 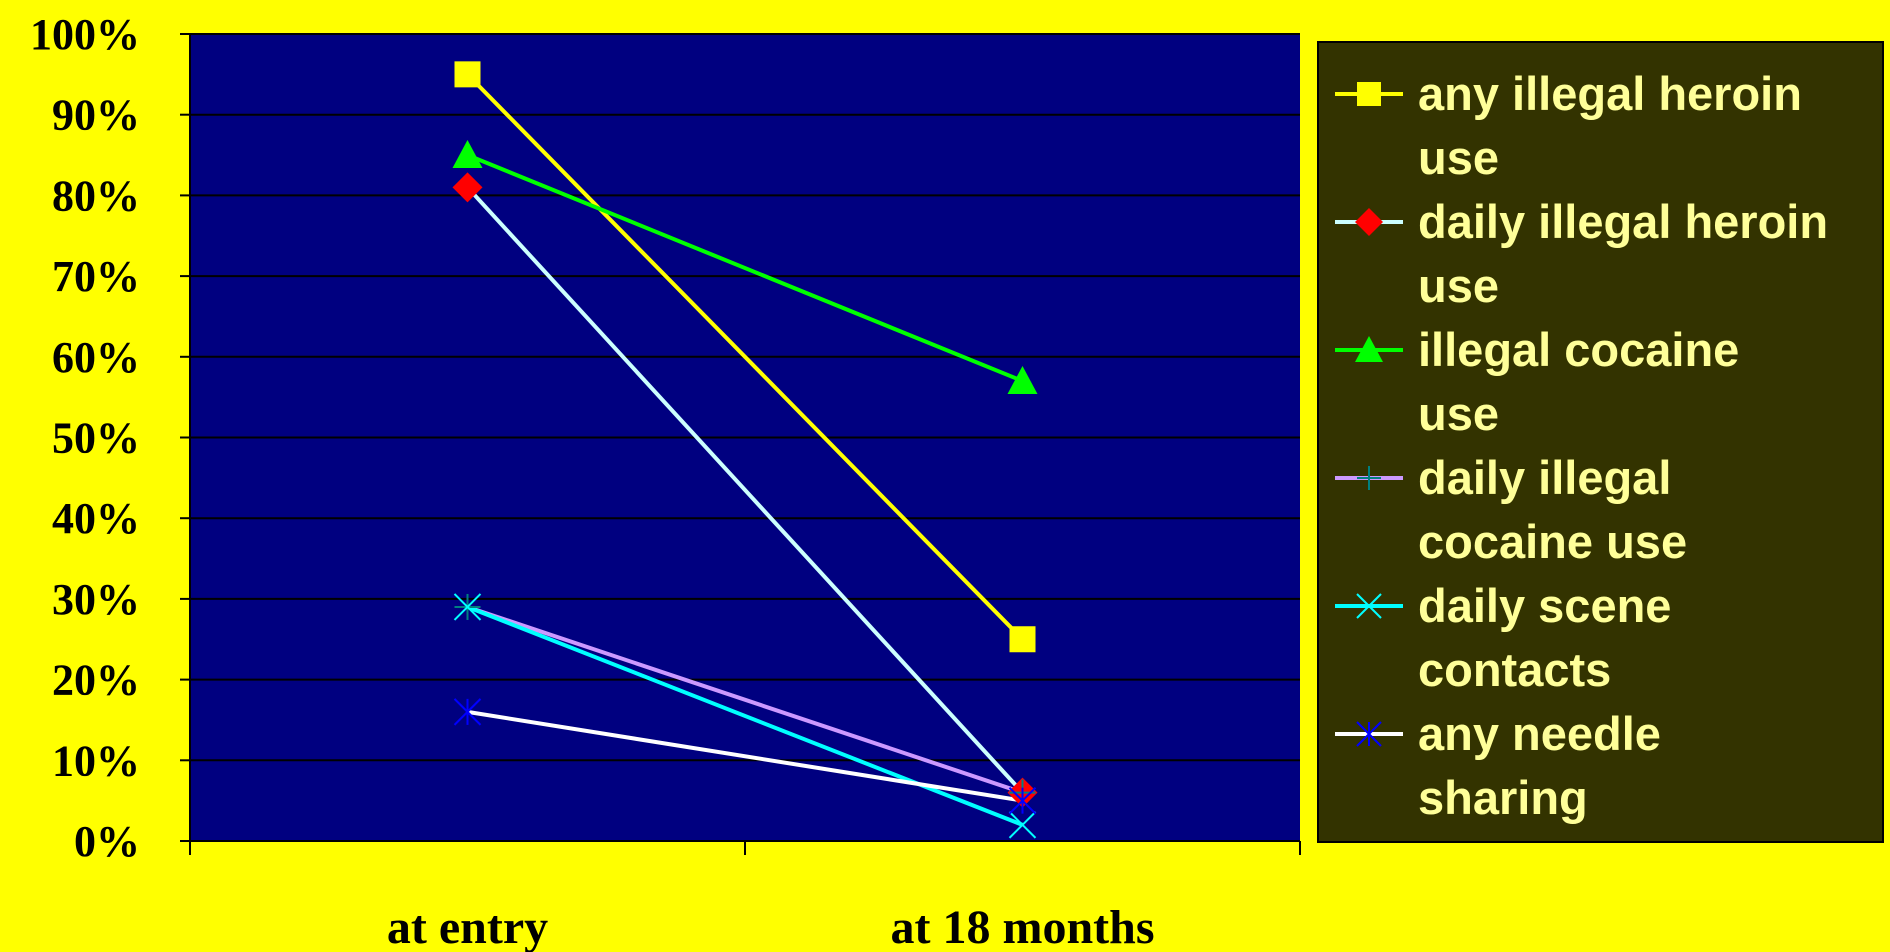 I want to click on y-axis-tick-label: 20%, so click(x=96, y=680).